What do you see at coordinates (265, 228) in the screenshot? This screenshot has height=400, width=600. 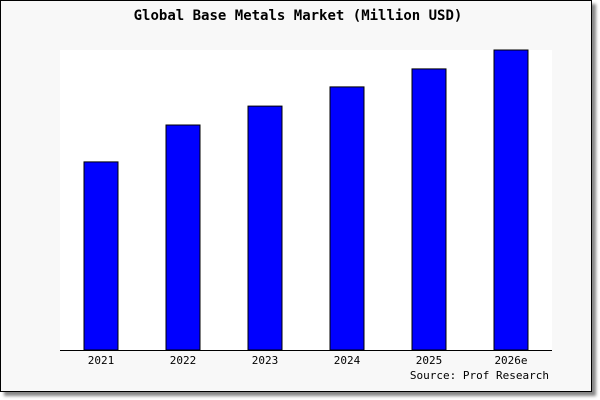 I see `bar-2023` at bounding box center [265, 228].